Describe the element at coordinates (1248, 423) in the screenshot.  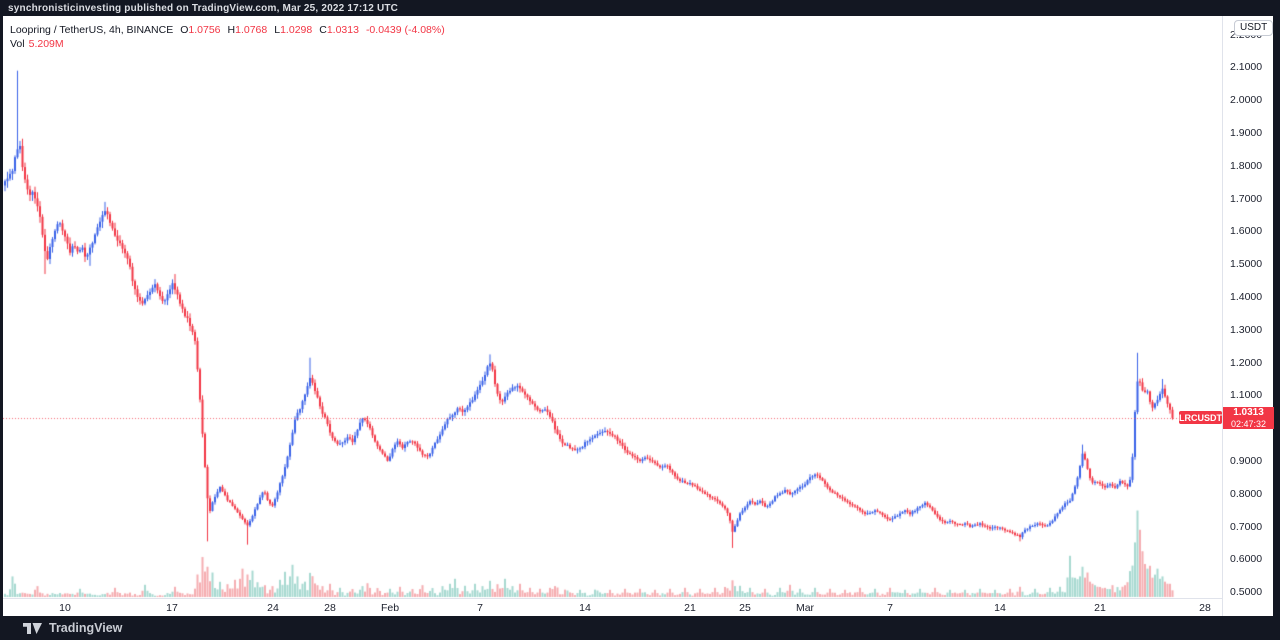
I see `bar-countdown: 02:47:32` at that location.